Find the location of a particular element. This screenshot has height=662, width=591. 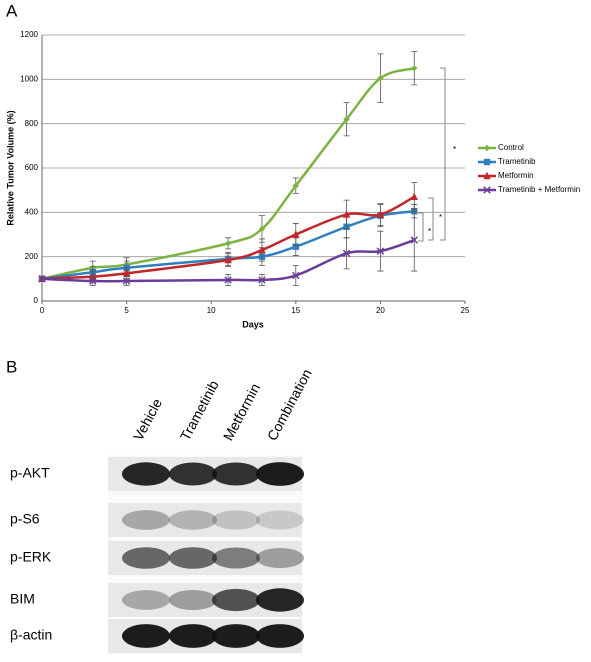

legend-label: Control is located at coordinates (511, 147).